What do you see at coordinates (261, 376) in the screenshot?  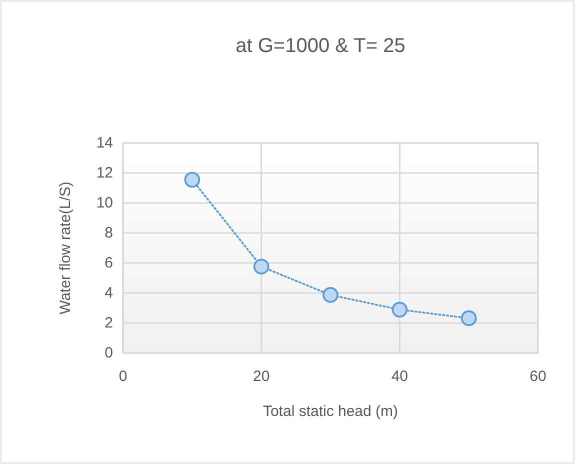 I see `x-tick-label: 20` at bounding box center [261, 376].